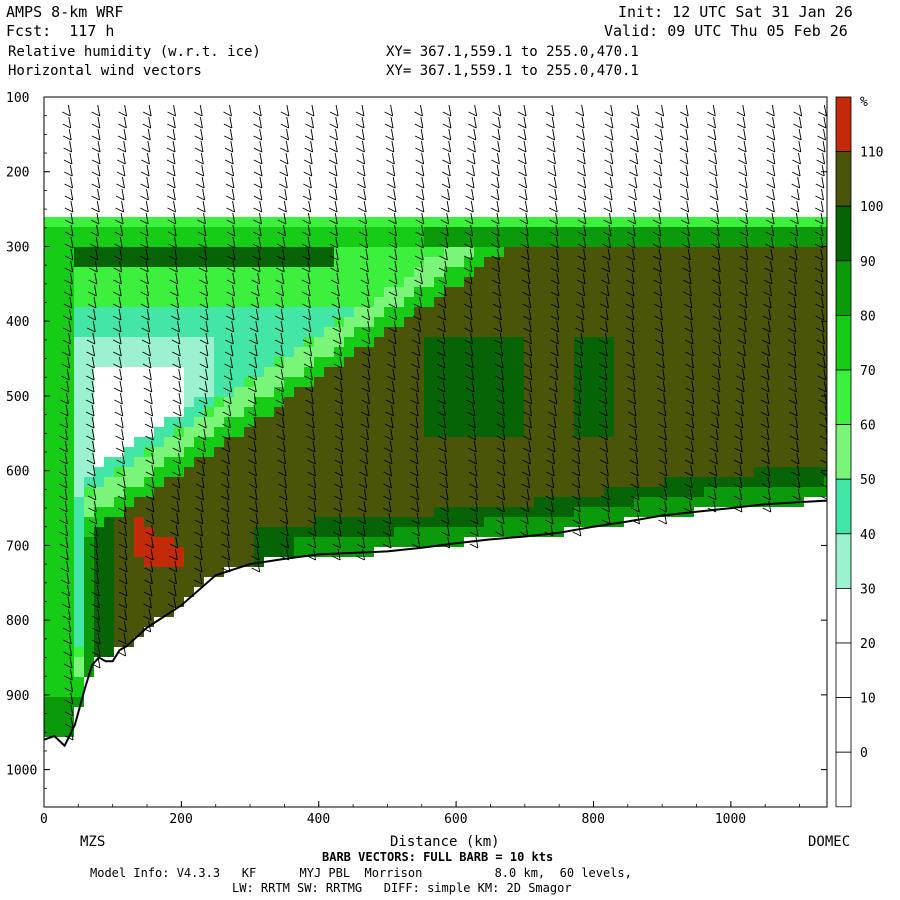 The width and height of the screenshot is (900, 900). I want to click on y-tick-label: 700, so click(17, 546).